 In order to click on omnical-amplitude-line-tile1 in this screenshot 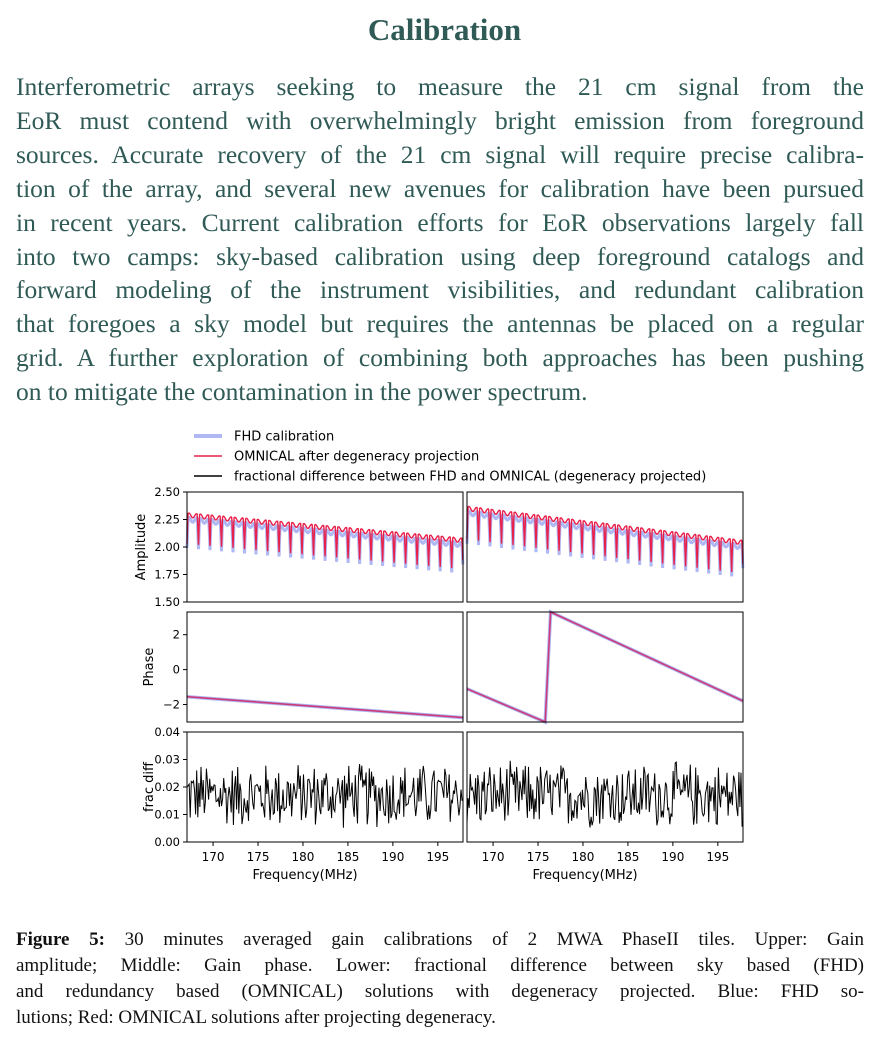, I will do `click(325, 540)`.